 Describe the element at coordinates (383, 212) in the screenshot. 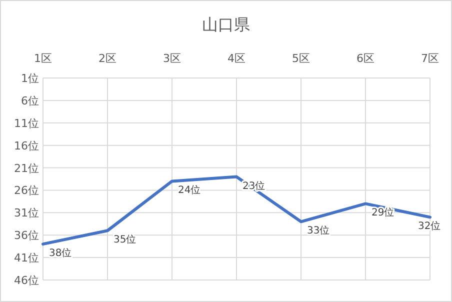

I see `data-label: 29位` at that location.